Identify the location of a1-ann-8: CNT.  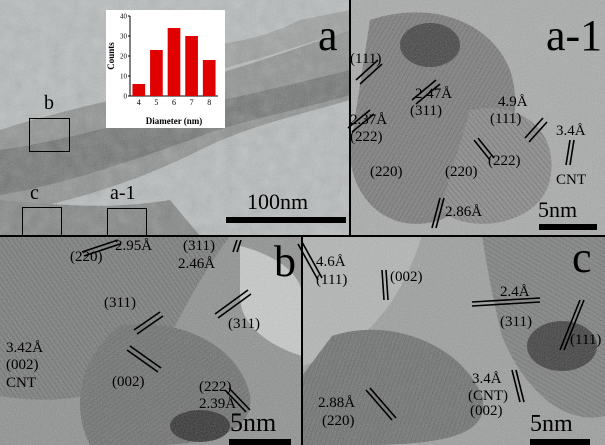
(571, 180).